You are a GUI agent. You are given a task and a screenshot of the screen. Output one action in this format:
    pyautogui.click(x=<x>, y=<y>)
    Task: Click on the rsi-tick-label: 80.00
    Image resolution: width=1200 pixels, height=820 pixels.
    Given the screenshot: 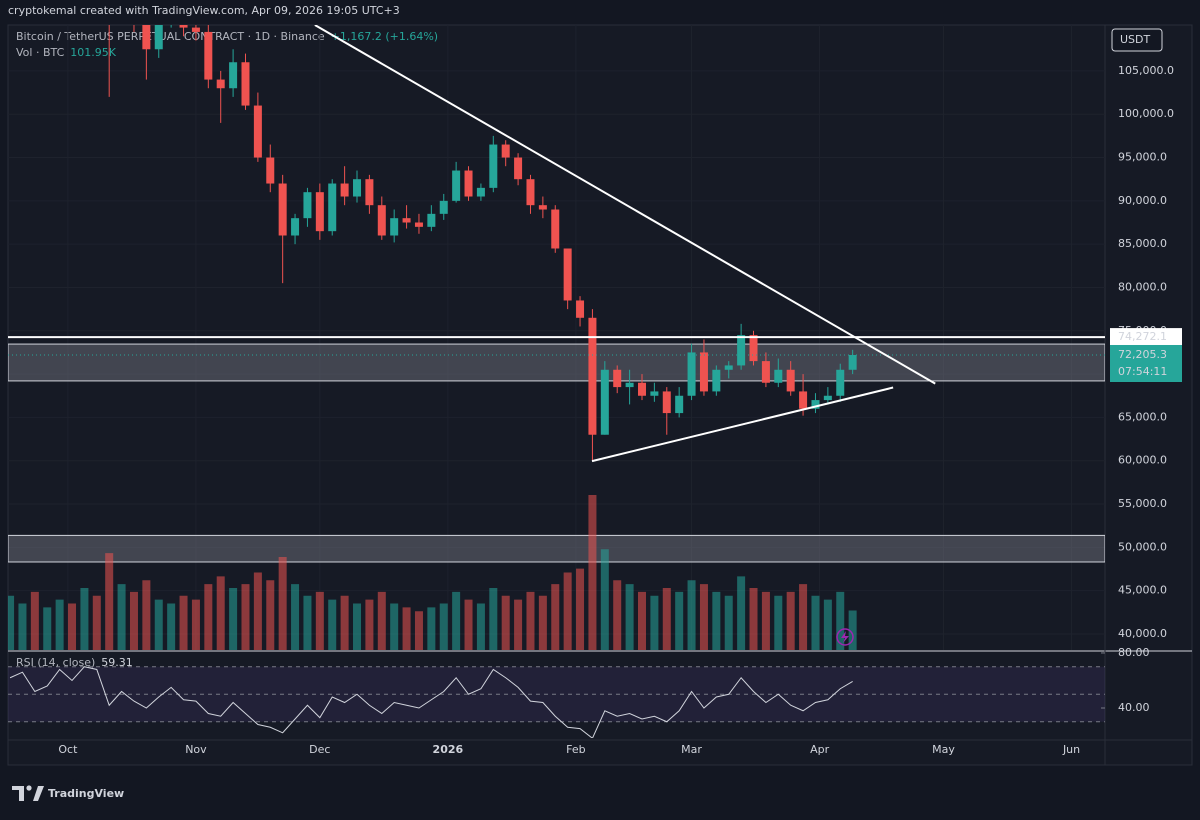 What is the action you would take?
    pyautogui.click(x=1134, y=652)
    